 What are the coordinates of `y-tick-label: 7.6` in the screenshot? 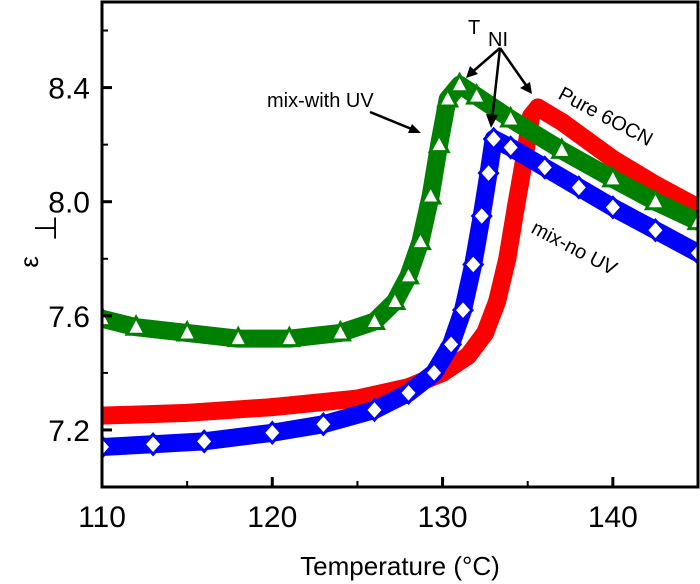 It's located at (69, 317).